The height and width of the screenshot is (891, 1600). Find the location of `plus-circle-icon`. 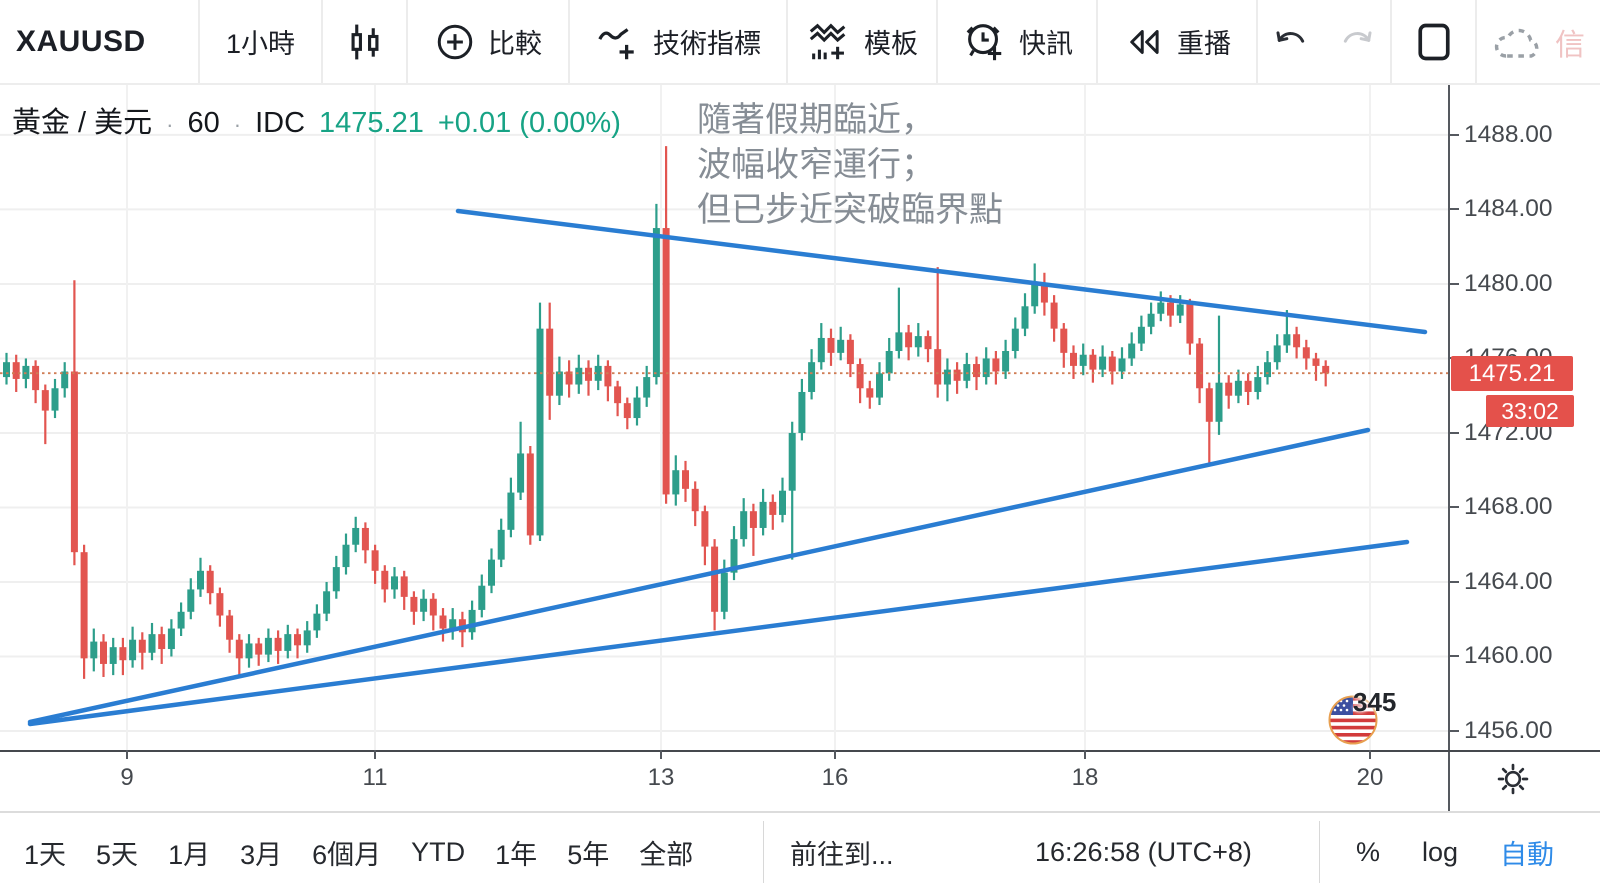

plus-circle-icon is located at coordinates (455, 42).